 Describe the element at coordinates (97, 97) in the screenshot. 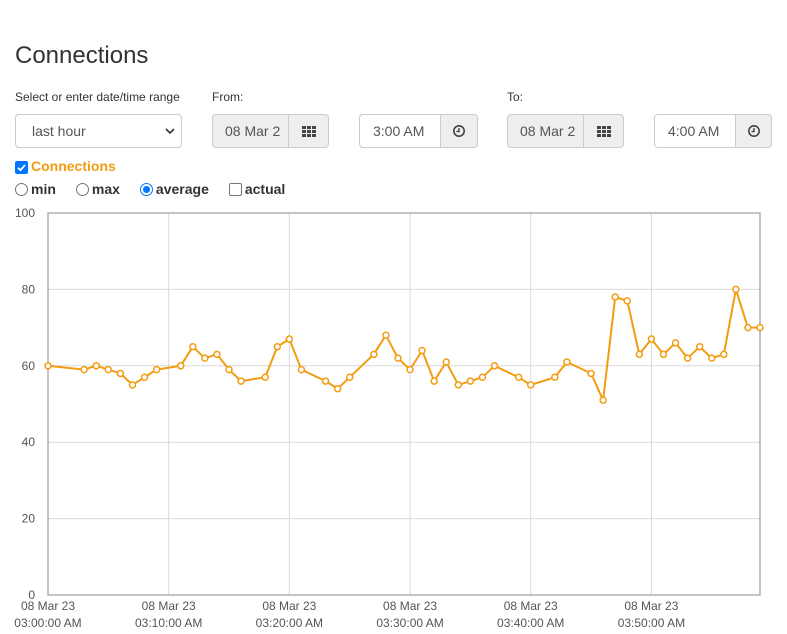

I see `range-label: Select or enter date/time range` at that location.